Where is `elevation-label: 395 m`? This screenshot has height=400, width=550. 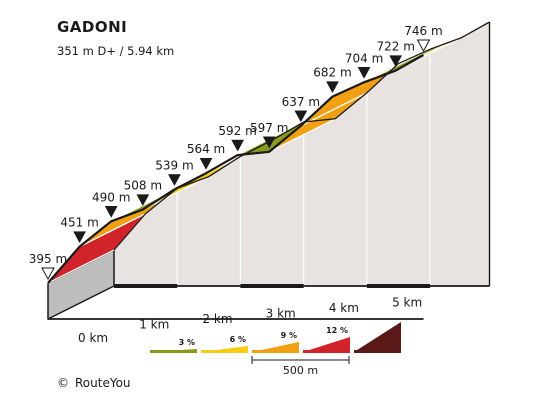 elevation-label: 395 m is located at coordinates (48, 259).